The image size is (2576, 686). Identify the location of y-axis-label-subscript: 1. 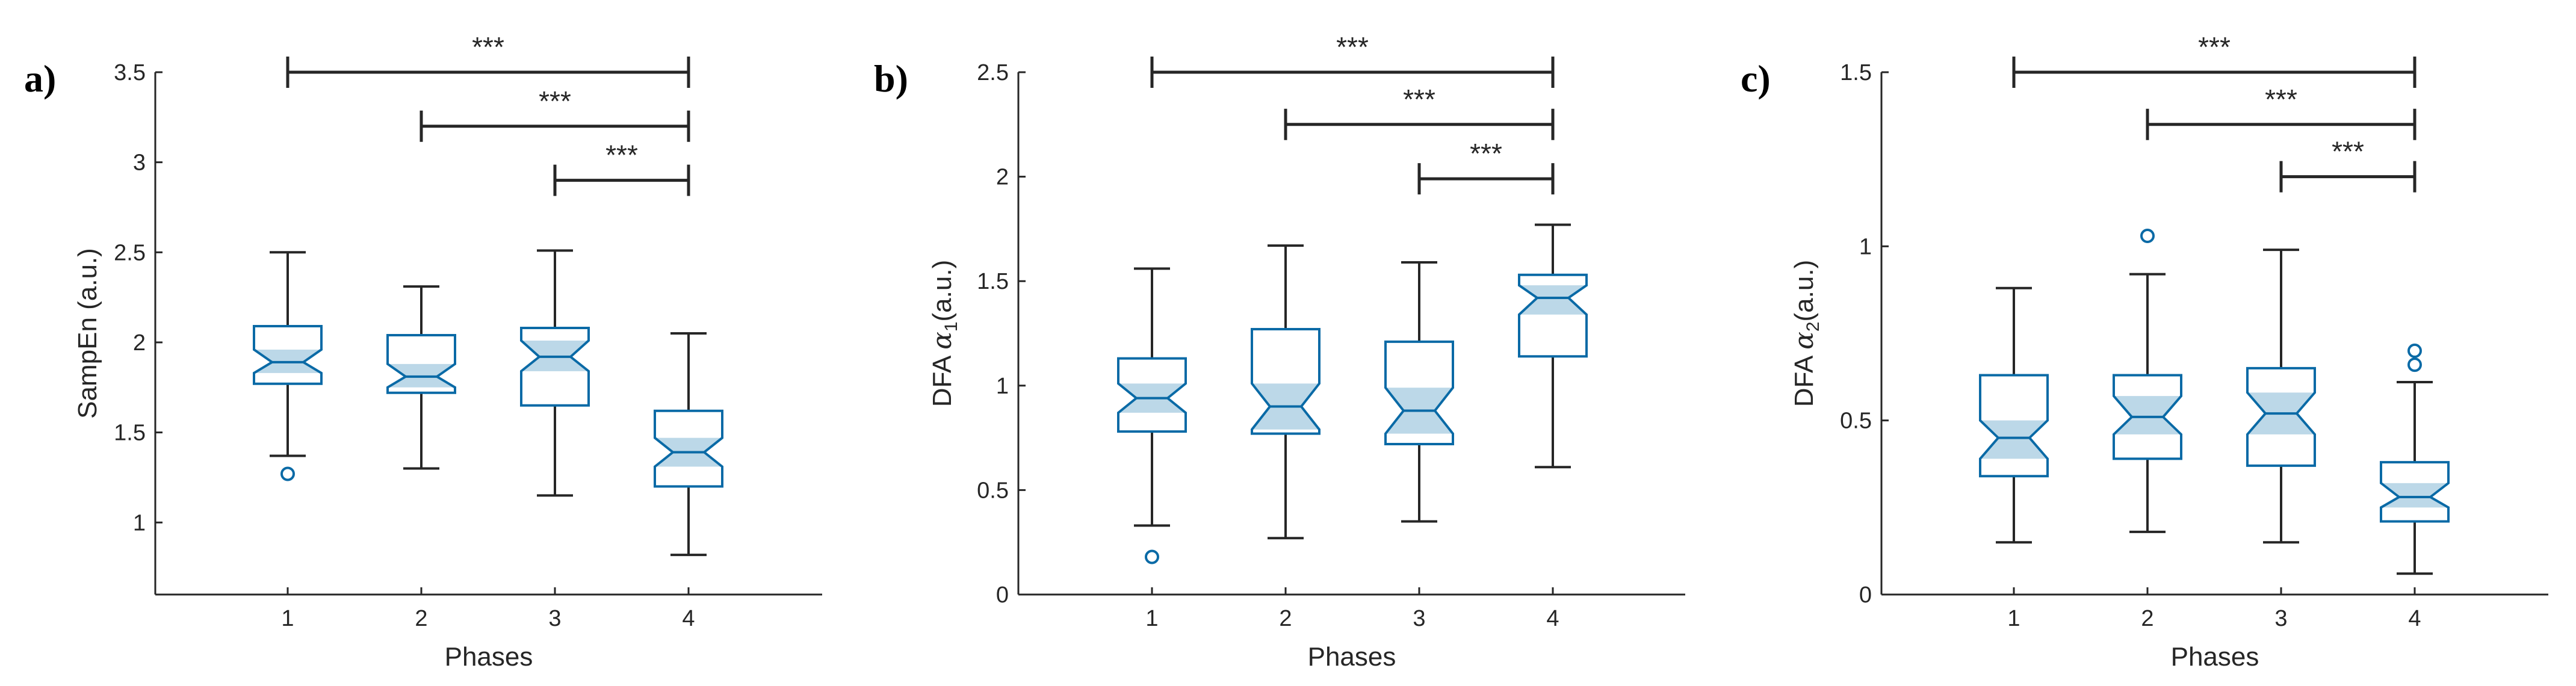
(951, 326).